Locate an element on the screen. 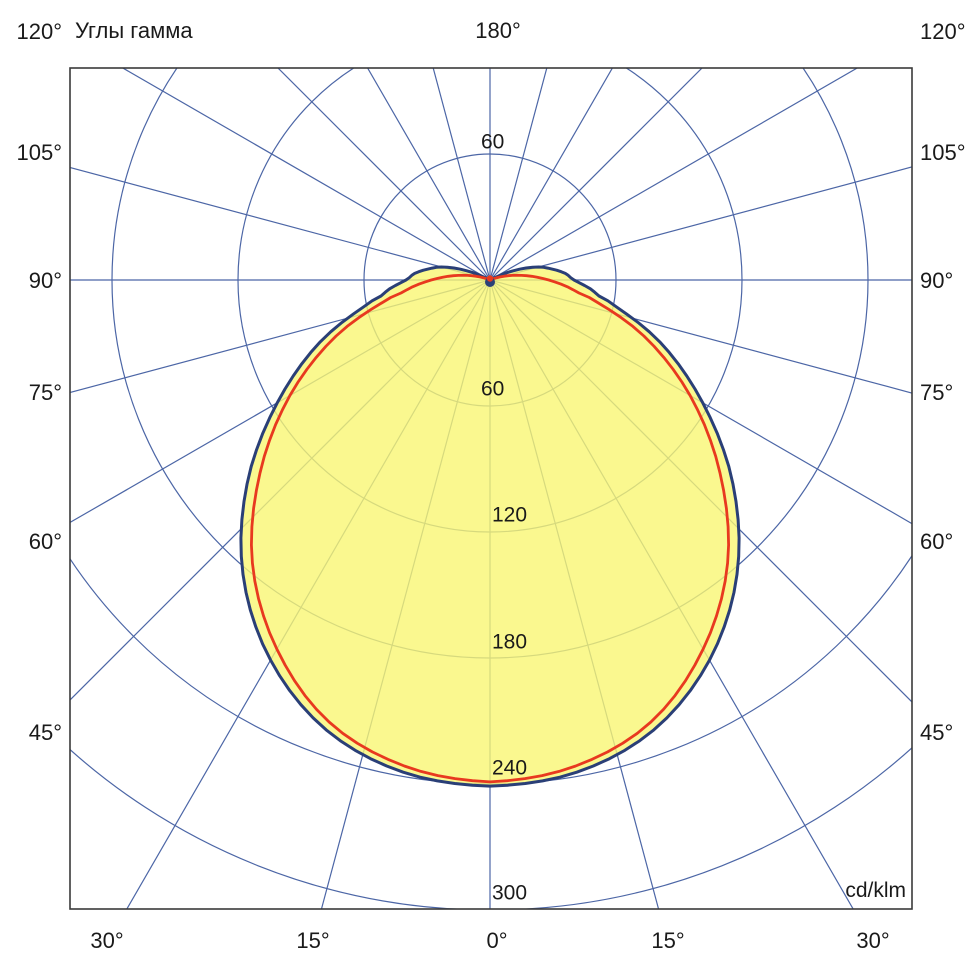  angle-label-right-45: 45° is located at coordinates (937, 732).